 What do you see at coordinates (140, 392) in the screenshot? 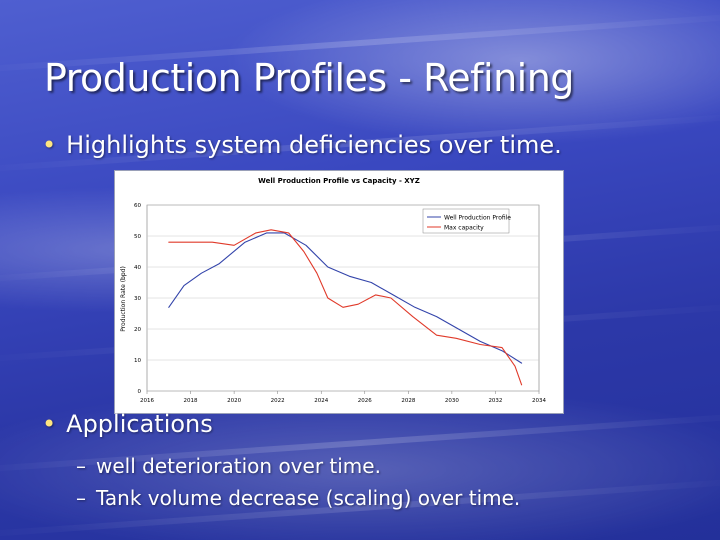
I see `y-tick-label: 0` at bounding box center [140, 392].